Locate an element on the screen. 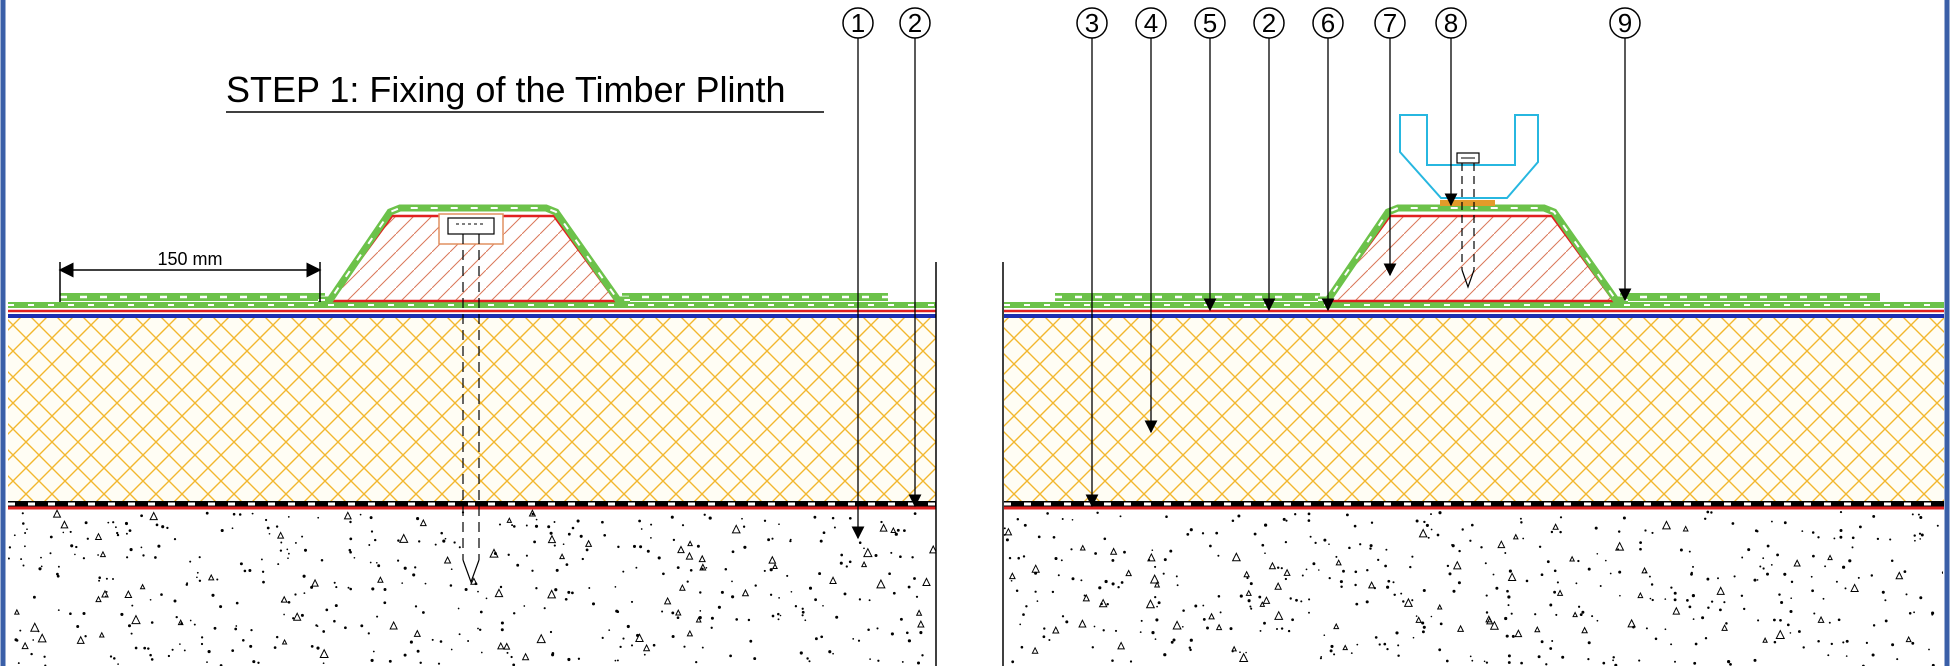 This screenshot has height=666, width=1950. dimension-label: 150 mm is located at coordinates (189, 259).